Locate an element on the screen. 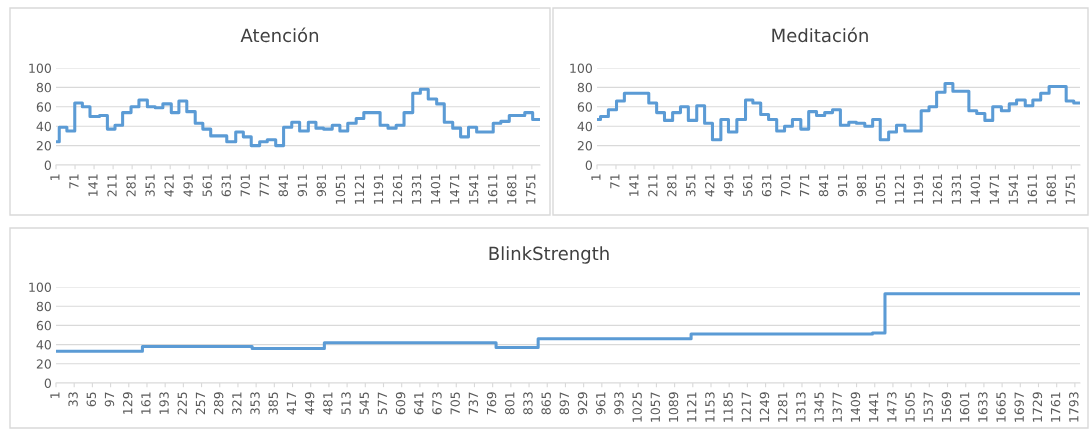 The height and width of the screenshot is (431, 1090). x-tick-label: 161 is located at coordinates (146, 403).